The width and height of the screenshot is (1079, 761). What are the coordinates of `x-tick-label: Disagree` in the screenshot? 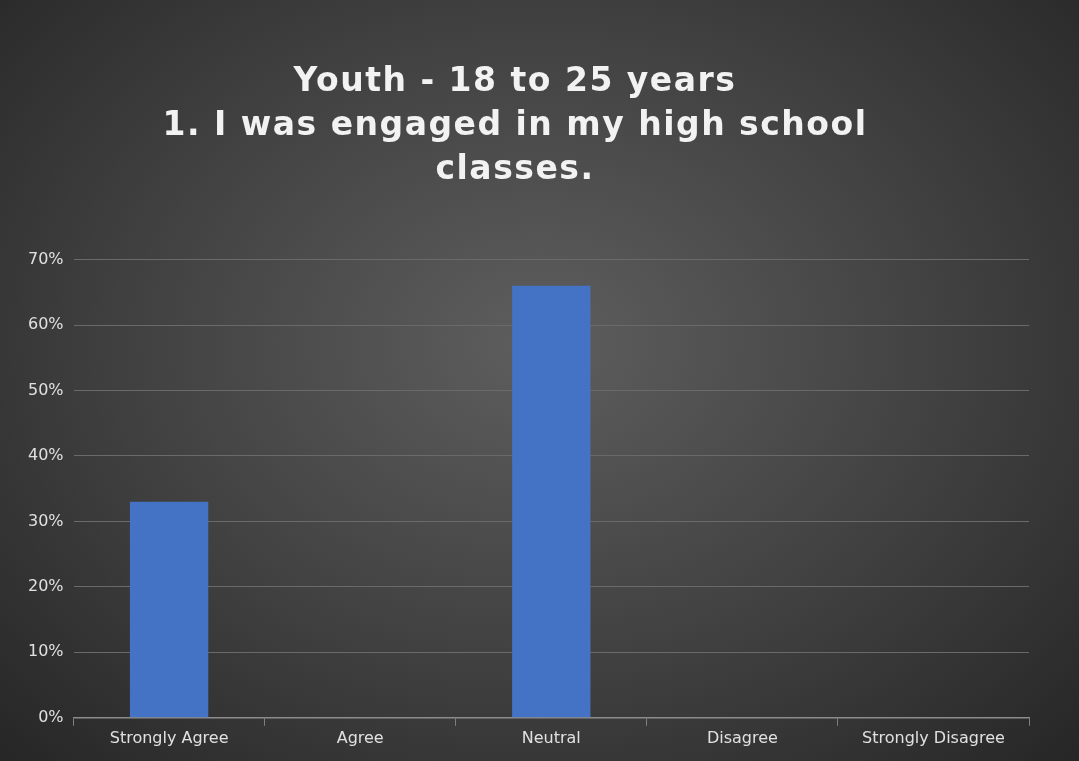 It's located at (742, 737).